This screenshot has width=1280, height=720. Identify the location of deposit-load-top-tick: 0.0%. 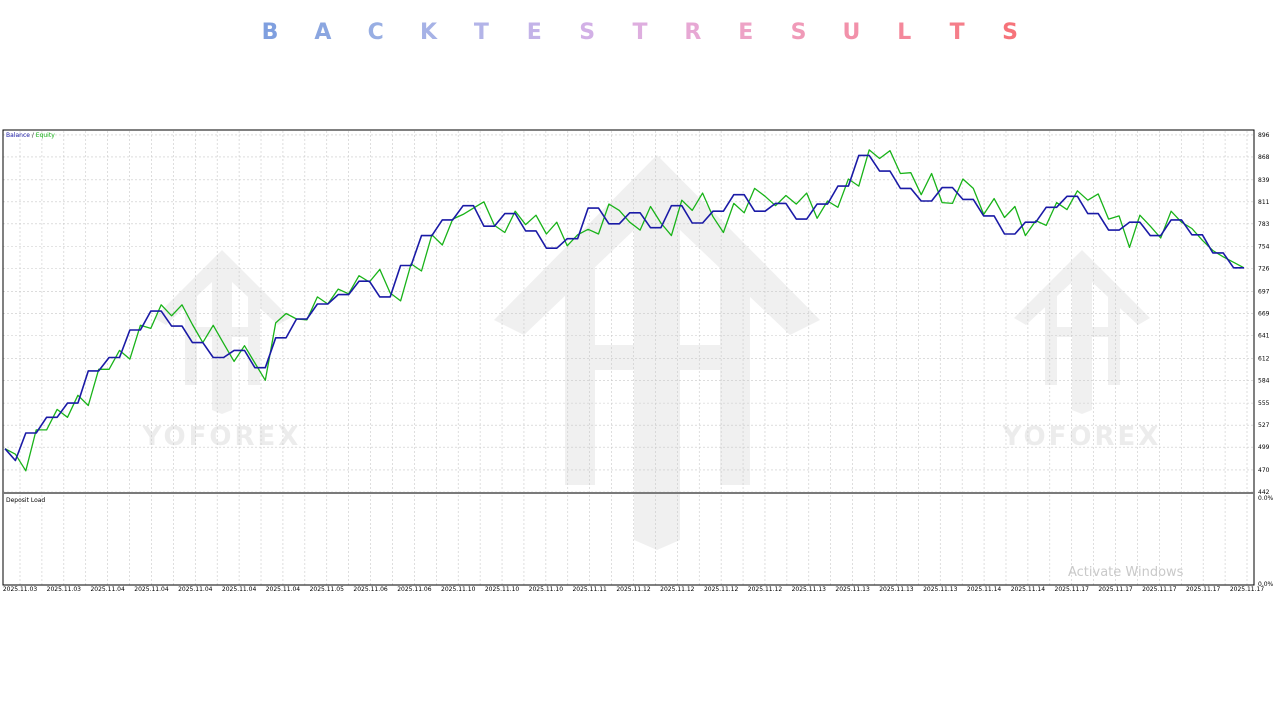
(1266, 498).